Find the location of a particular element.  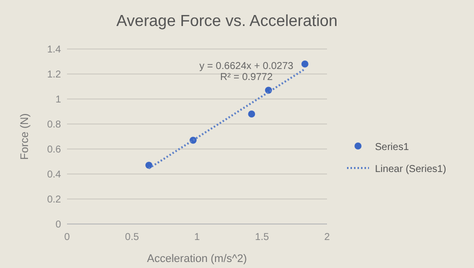

y-tick-label: 0.2 is located at coordinates (54, 200).